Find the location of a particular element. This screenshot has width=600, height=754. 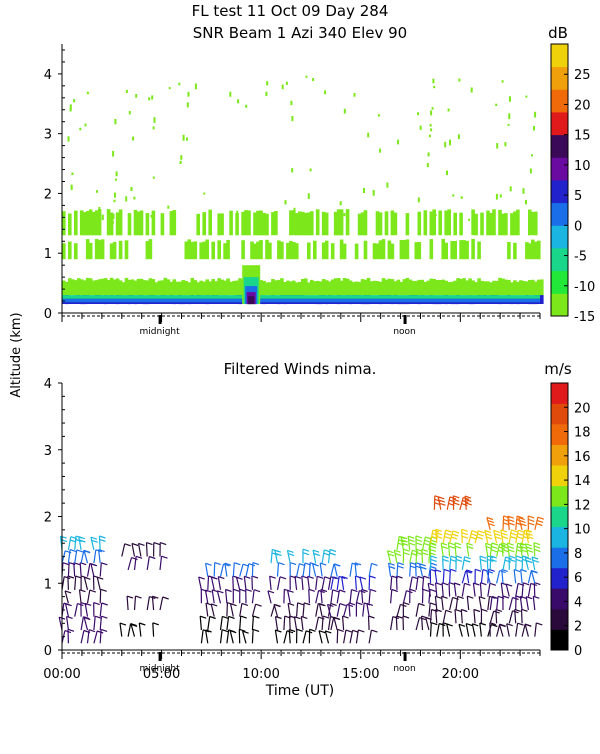

y-tick-label: 3 is located at coordinates (48, 135).